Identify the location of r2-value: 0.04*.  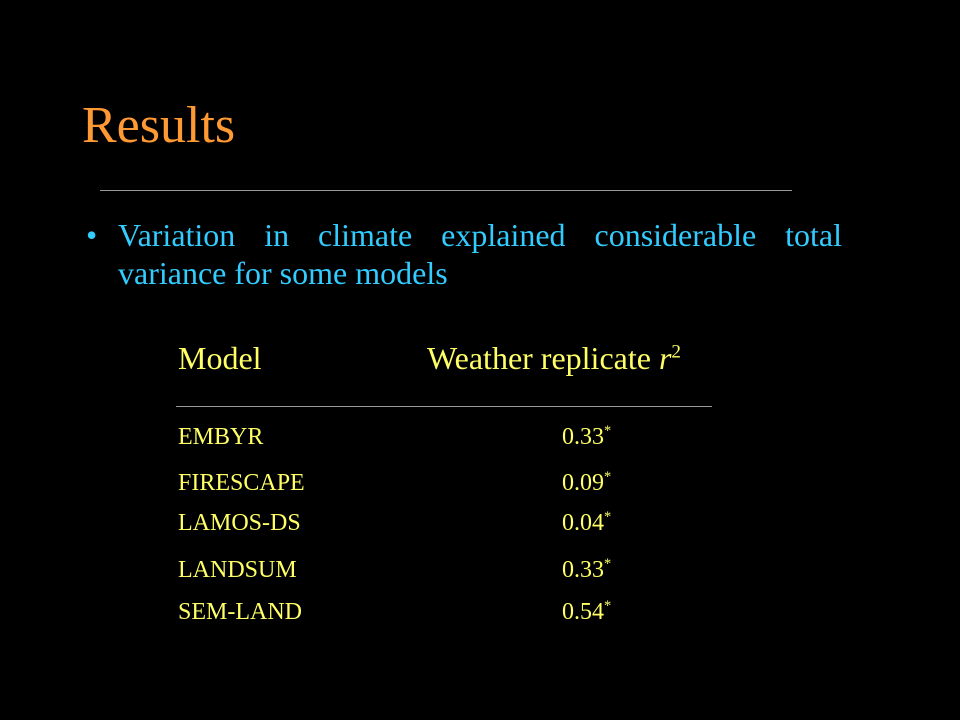
(586, 523).